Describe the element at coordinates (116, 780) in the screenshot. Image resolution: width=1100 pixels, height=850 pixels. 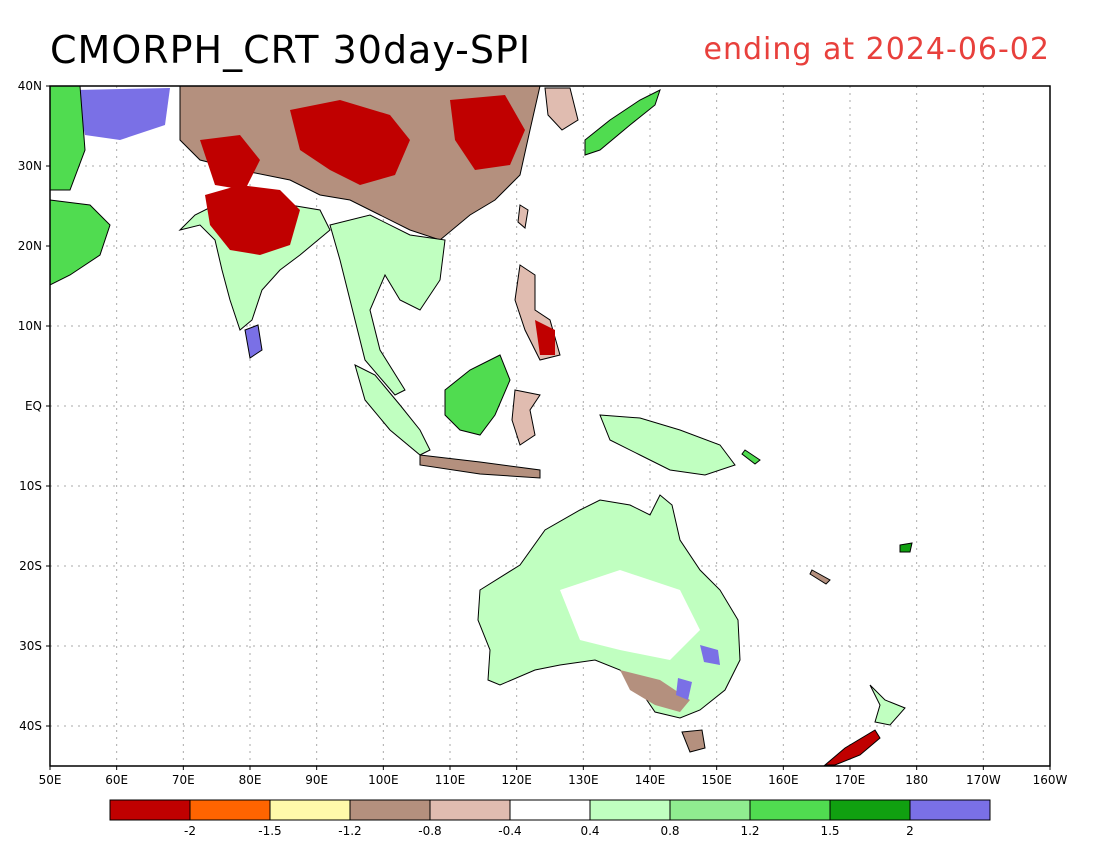
I see `lon-tick-label: 60E` at that location.